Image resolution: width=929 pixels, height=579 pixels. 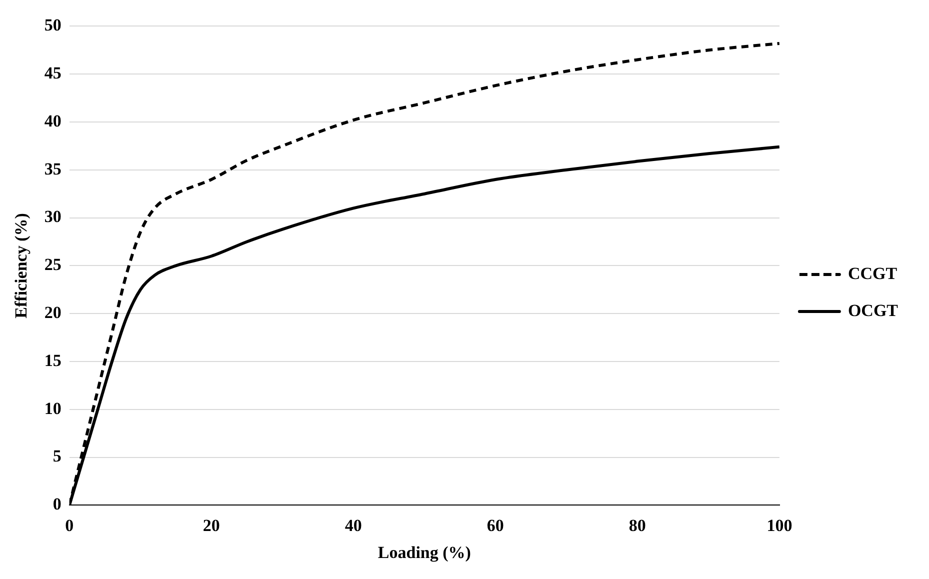 What do you see at coordinates (873, 273) in the screenshot?
I see `legend-label: CCGT` at bounding box center [873, 273].